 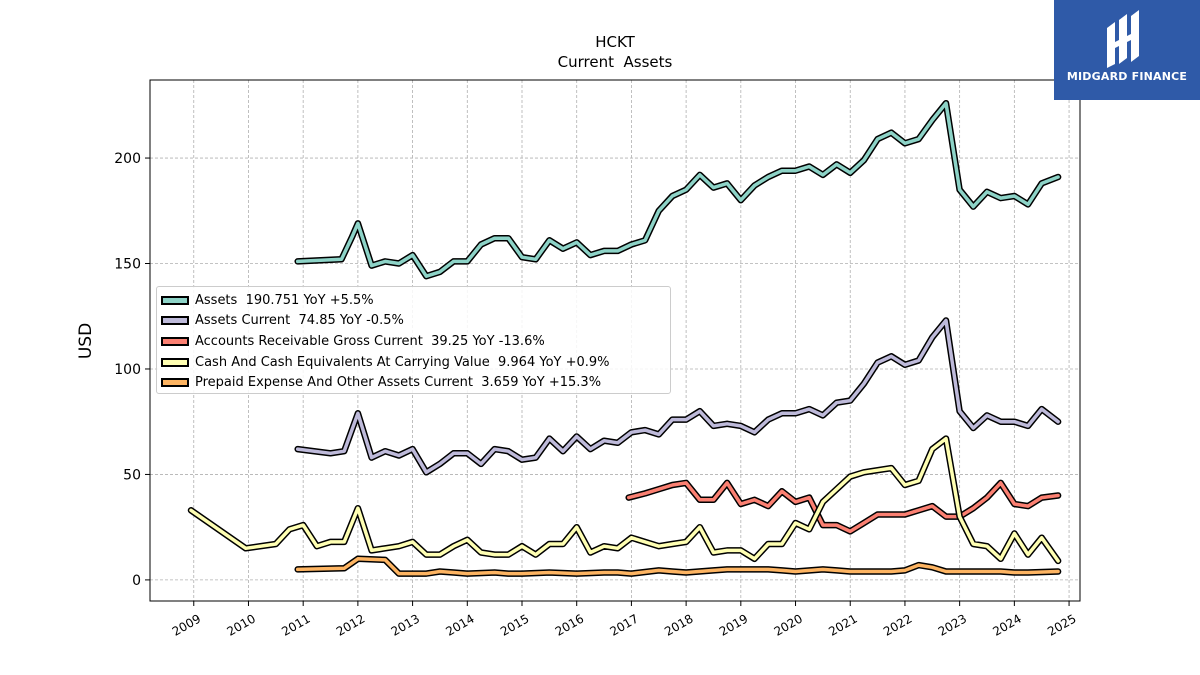 I want to click on brand-logo: MIDGARD FINANCE, so click(x=1127, y=50).